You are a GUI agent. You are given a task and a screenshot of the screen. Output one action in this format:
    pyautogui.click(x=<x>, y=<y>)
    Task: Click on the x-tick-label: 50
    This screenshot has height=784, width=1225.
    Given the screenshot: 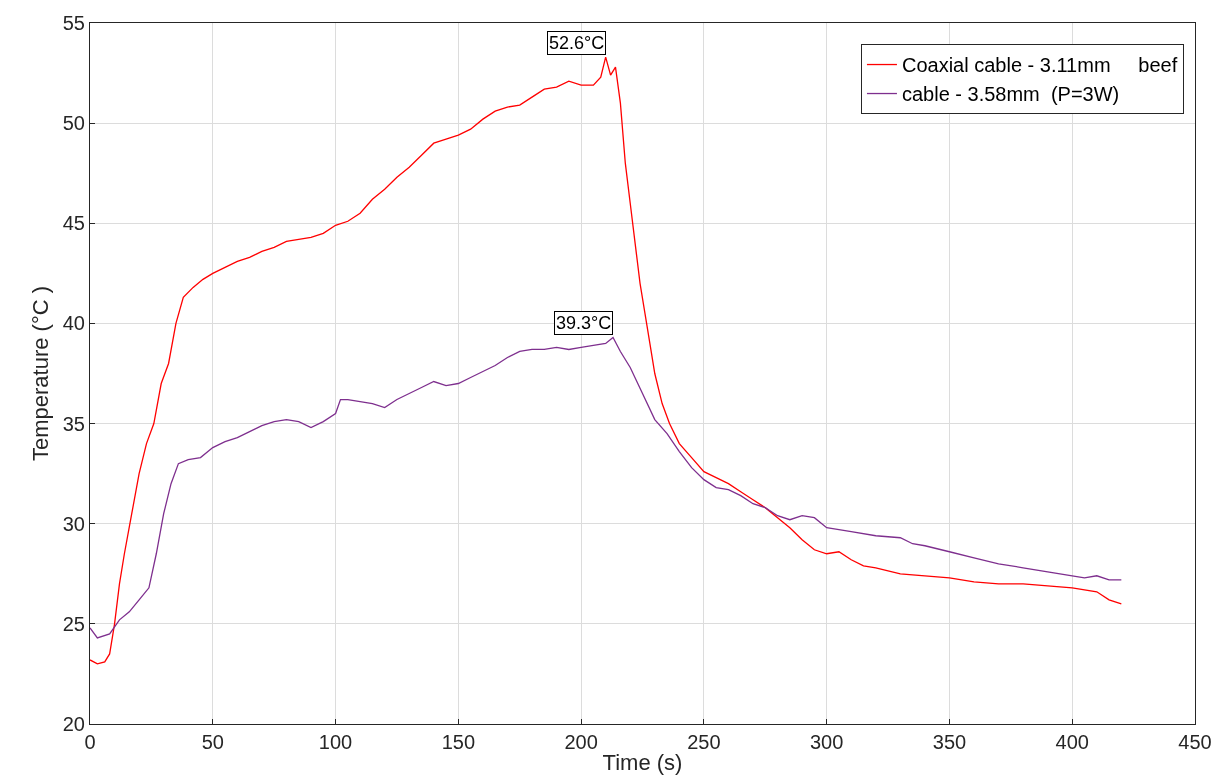 What is the action you would take?
    pyautogui.click(x=212, y=742)
    